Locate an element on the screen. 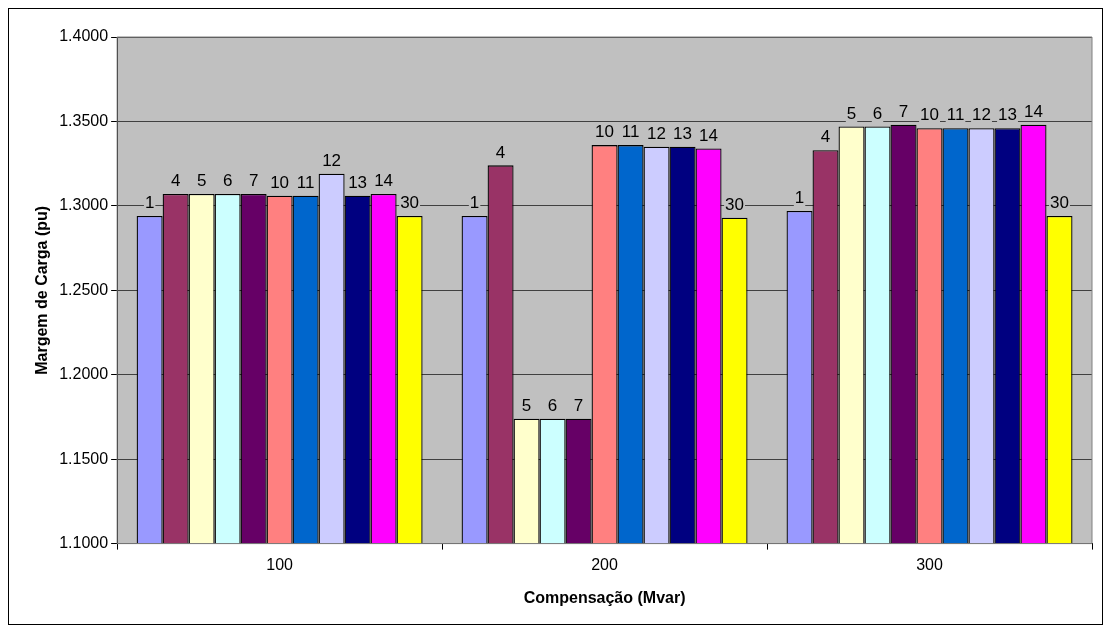 Image resolution: width=1111 pixels, height=633 pixels. series-label: 4 is located at coordinates (500, 152).